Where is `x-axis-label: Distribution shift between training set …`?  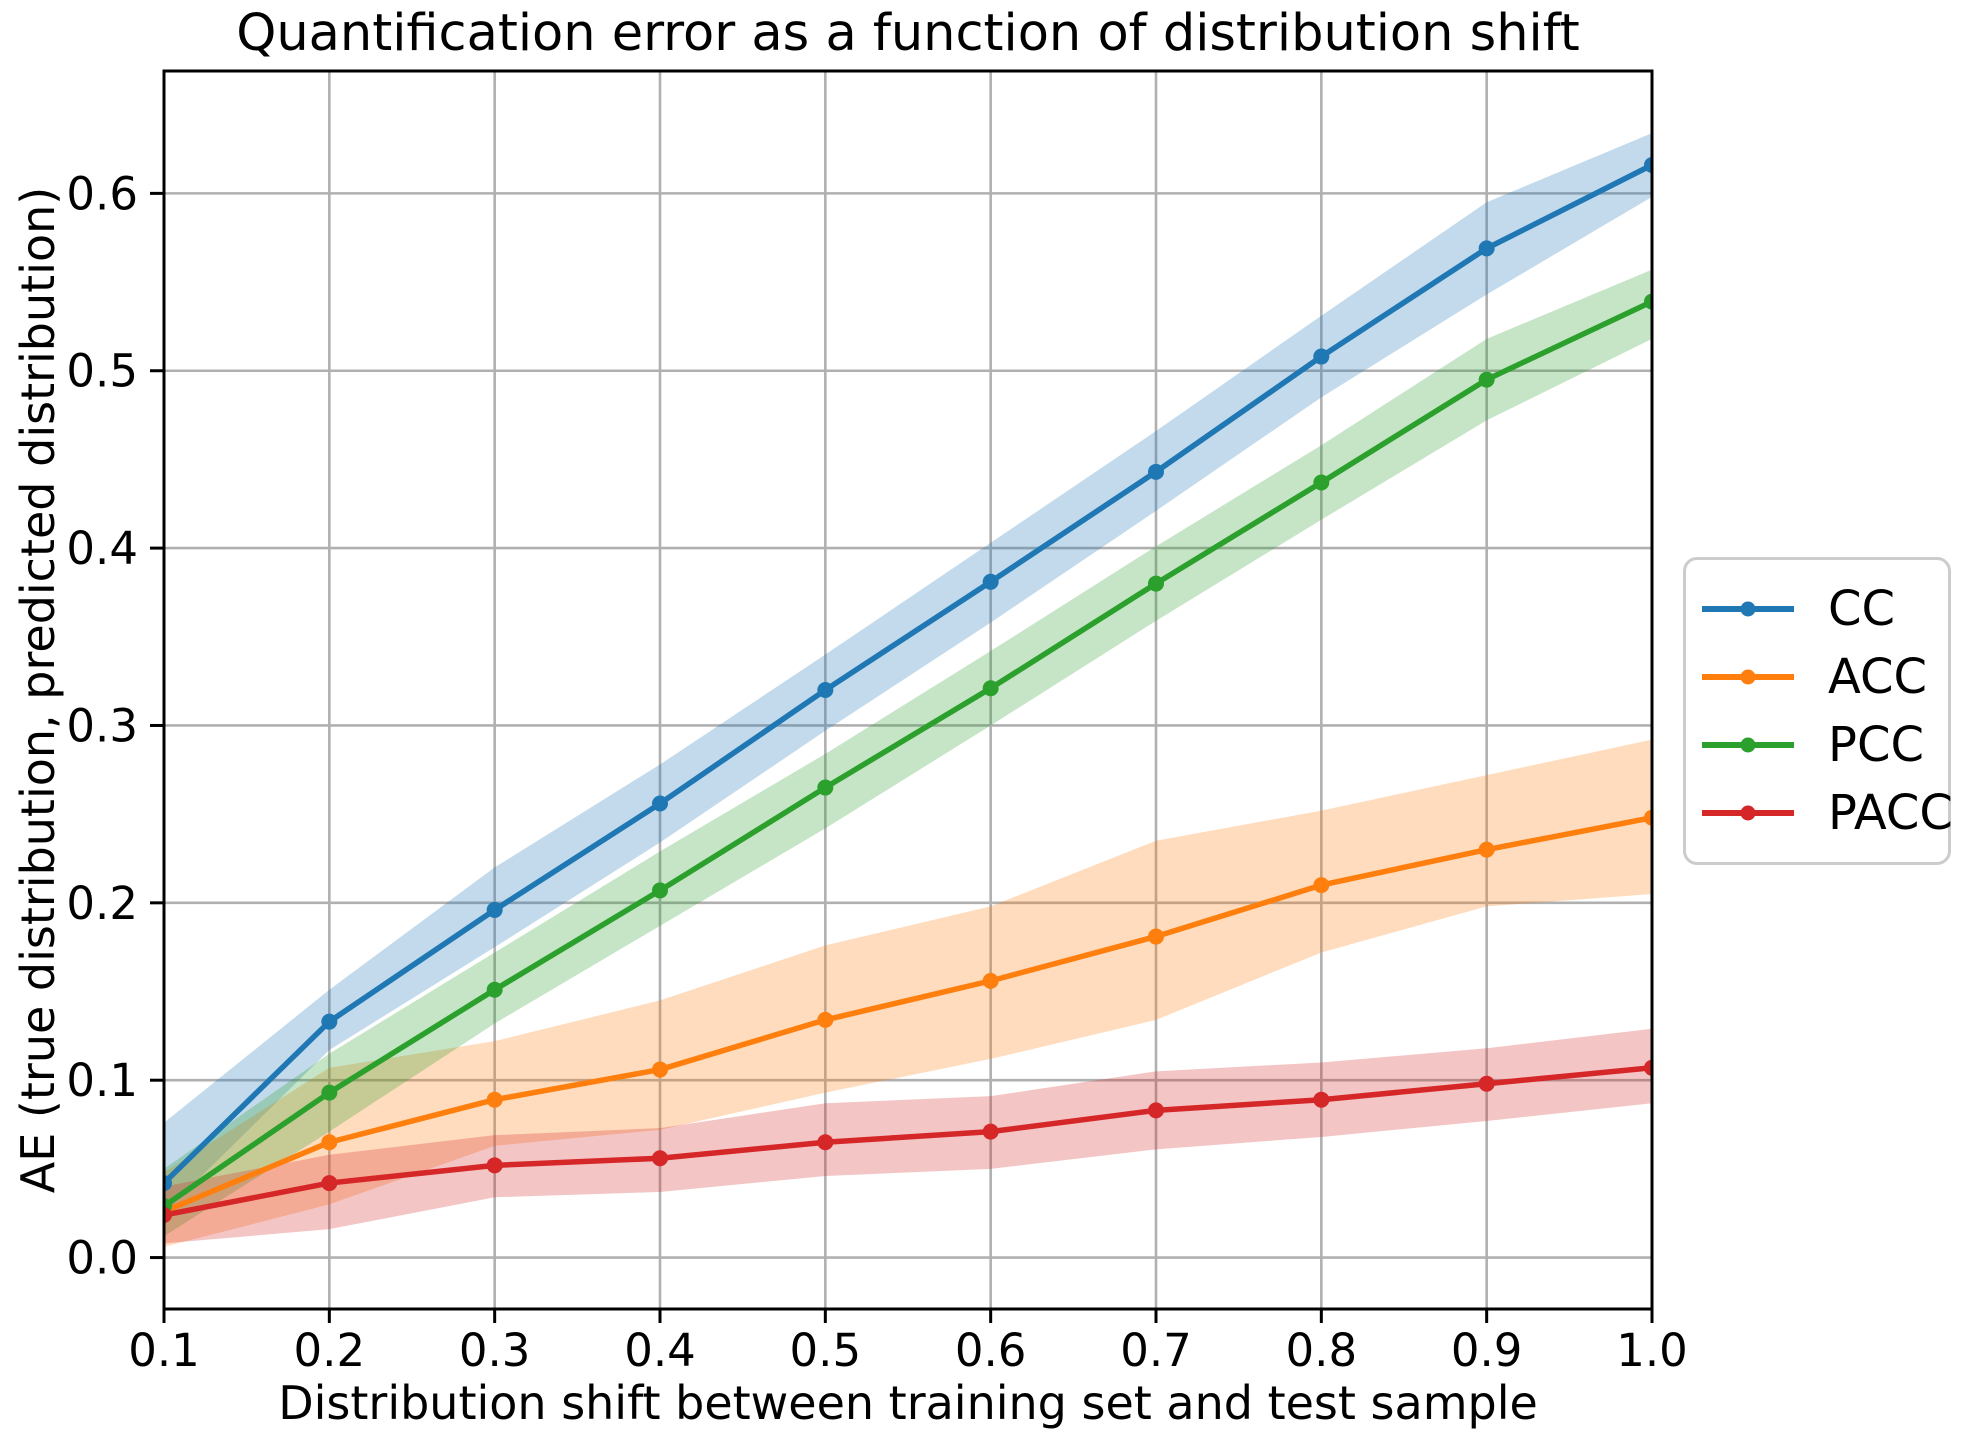 x-axis-label: Distribution shift between training set … is located at coordinates (908, 1403).